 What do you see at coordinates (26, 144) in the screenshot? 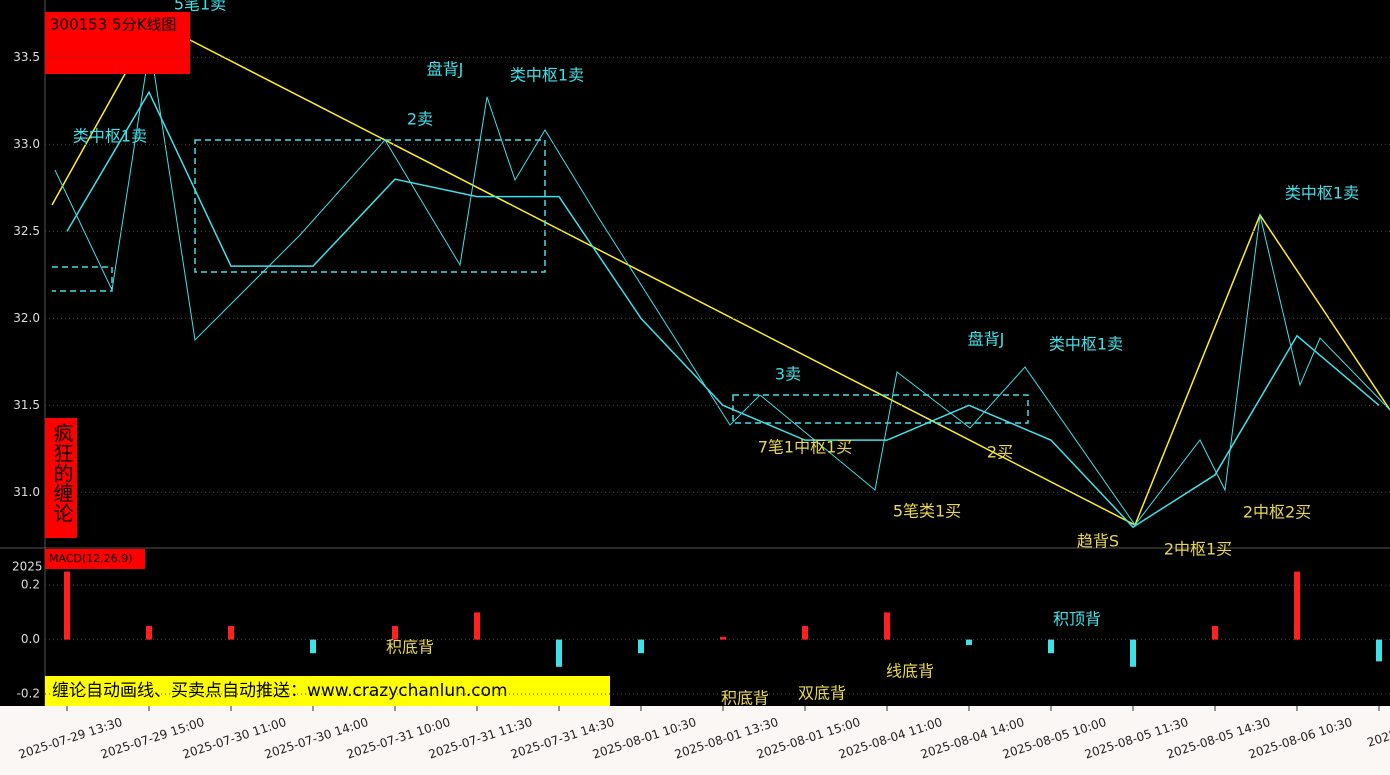
I see `y-tick-label: 33.0` at bounding box center [26, 144].